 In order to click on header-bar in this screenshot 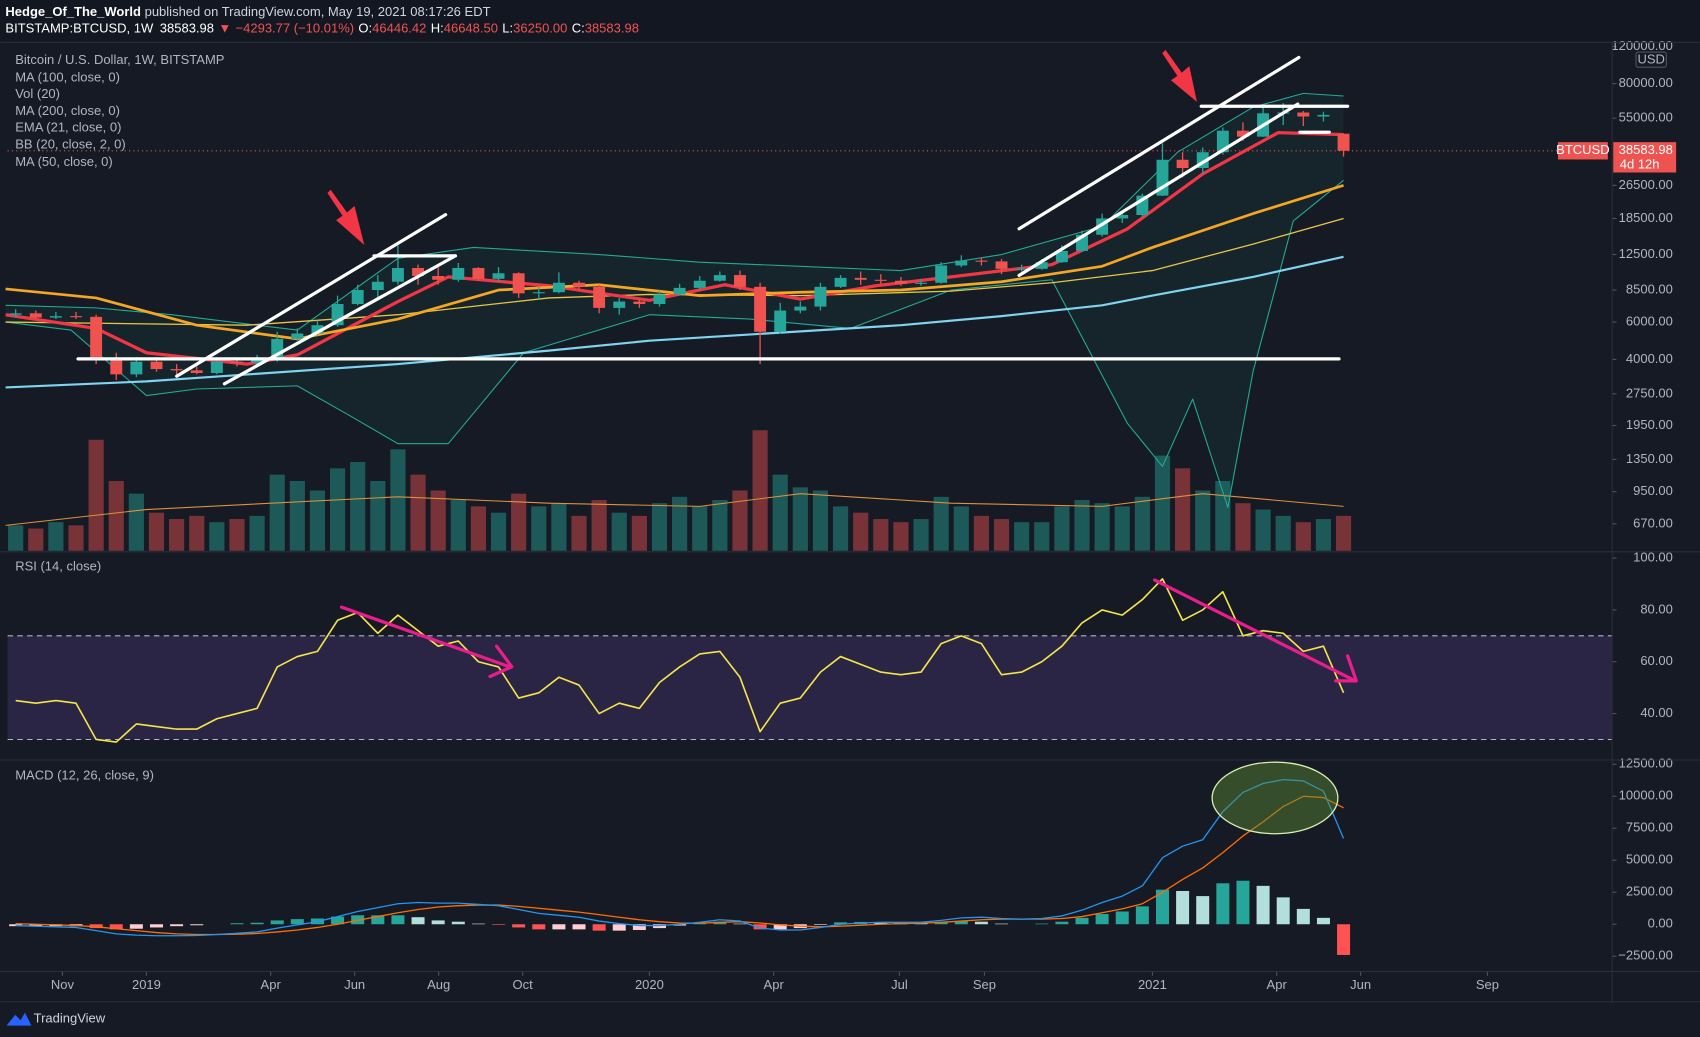, I will do `click(850, 21)`.